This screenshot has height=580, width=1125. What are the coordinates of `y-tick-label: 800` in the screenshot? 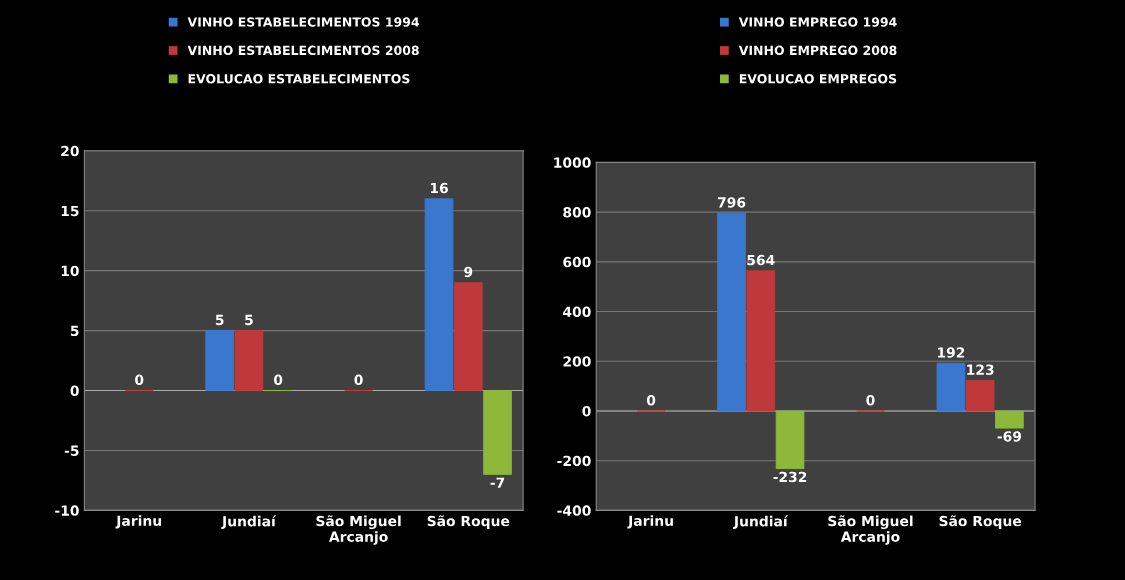 It's located at (577, 212).